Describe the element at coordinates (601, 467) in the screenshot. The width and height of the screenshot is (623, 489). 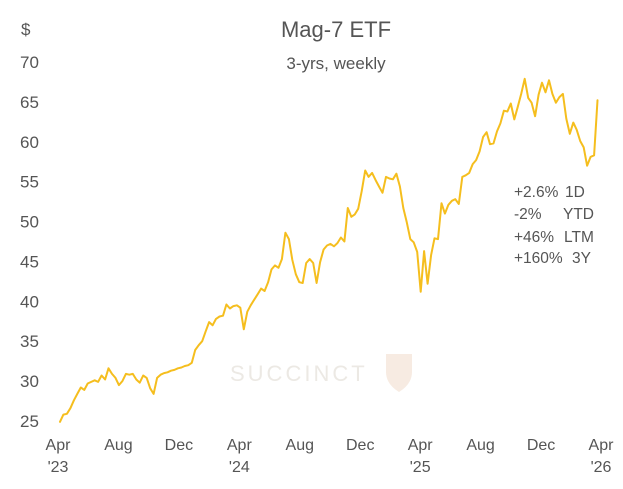
I see `x-tick-year-label: '26` at that location.